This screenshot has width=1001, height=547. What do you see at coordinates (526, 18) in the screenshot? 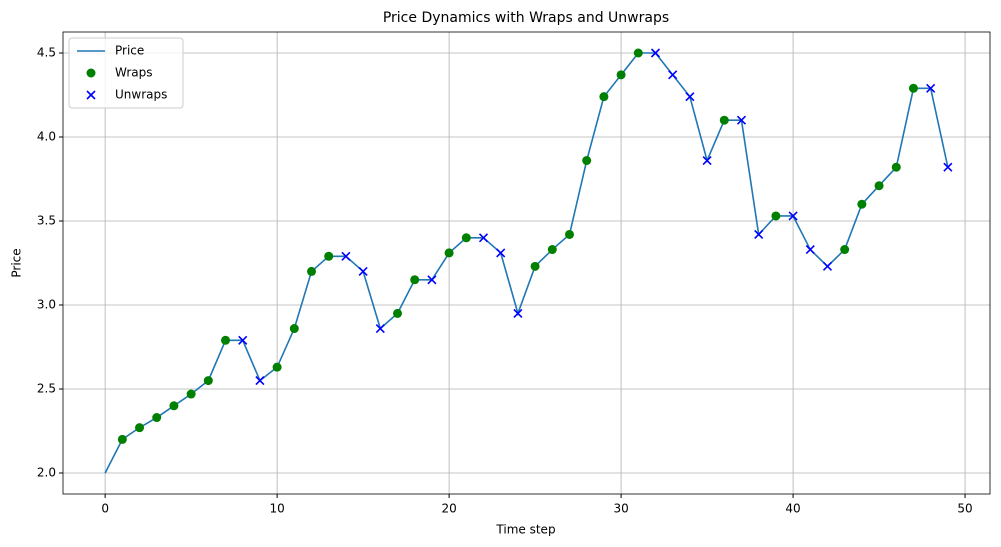
I see `chart-title: Price Dynamics with Wraps and Unwraps` at bounding box center [526, 18].